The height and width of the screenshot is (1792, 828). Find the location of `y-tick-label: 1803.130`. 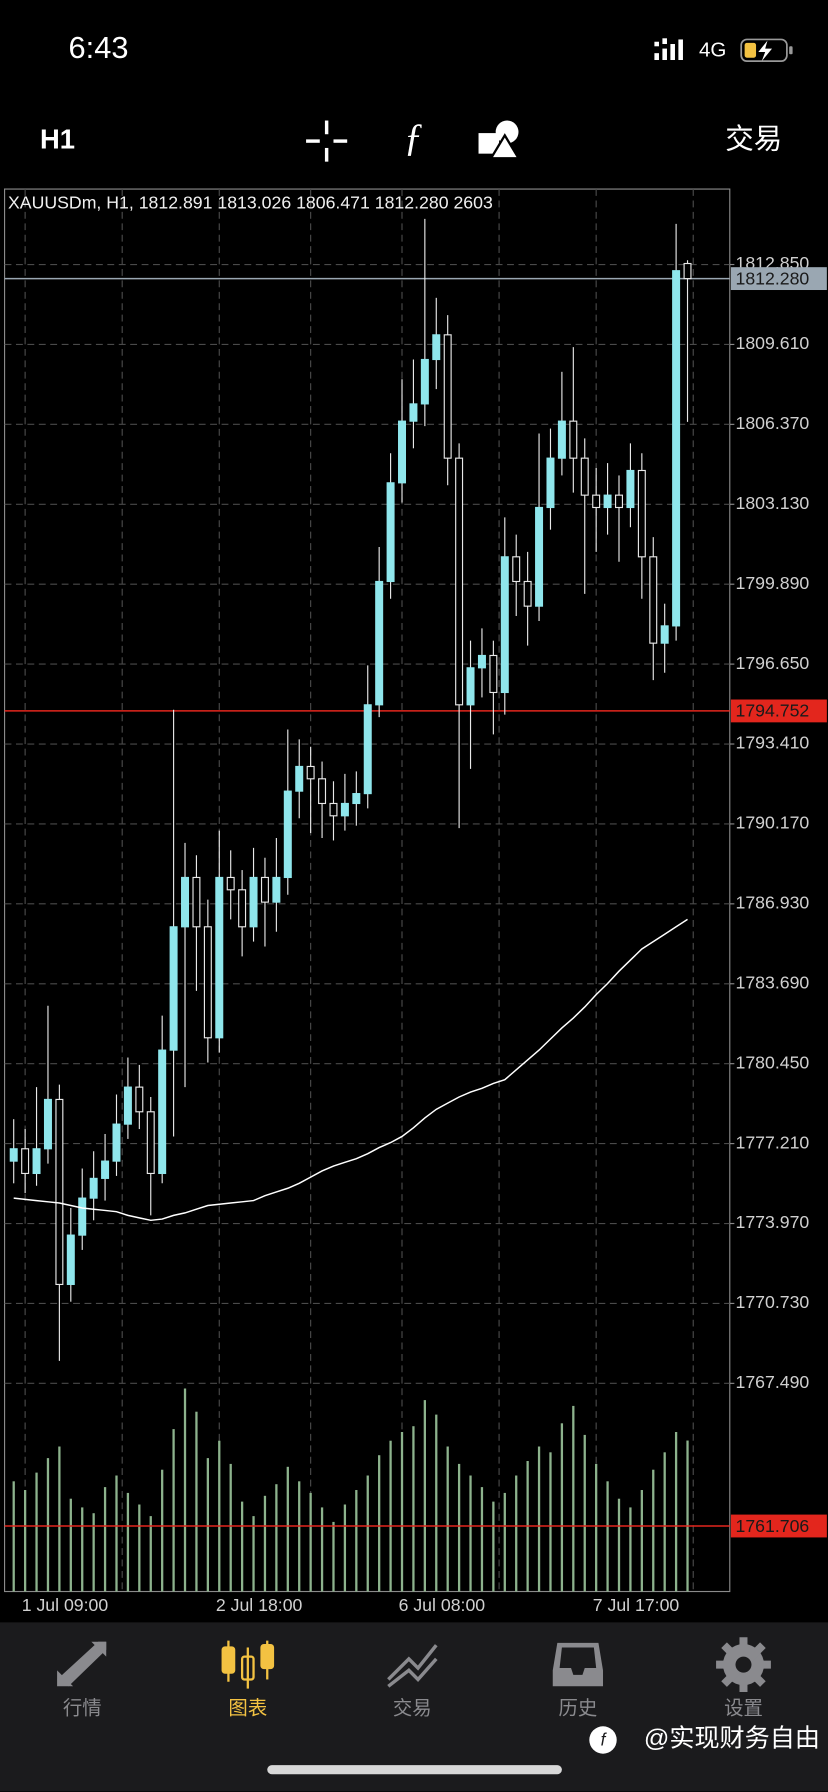

y-tick-label: 1803.130 is located at coordinates (772, 503).